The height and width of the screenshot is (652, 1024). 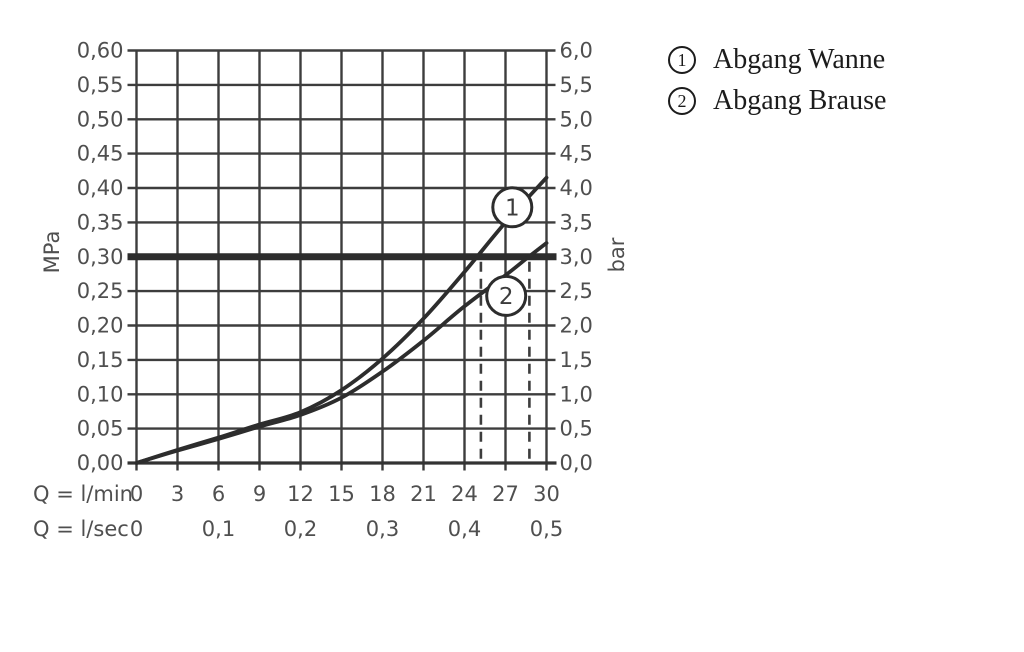 I want to click on y-axis-left-title: MPa, so click(x=52, y=252).